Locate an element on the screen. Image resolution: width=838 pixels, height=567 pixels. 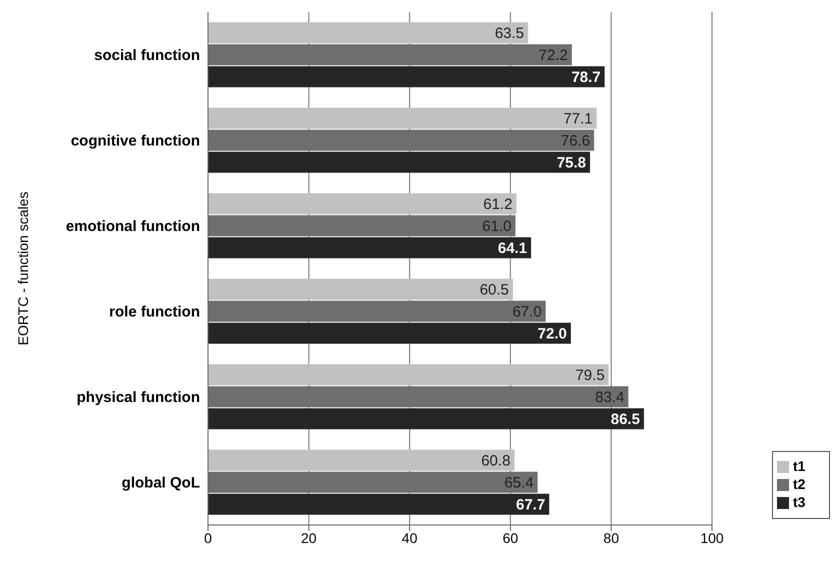
x-tick-label: 60 is located at coordinates (510, 538).